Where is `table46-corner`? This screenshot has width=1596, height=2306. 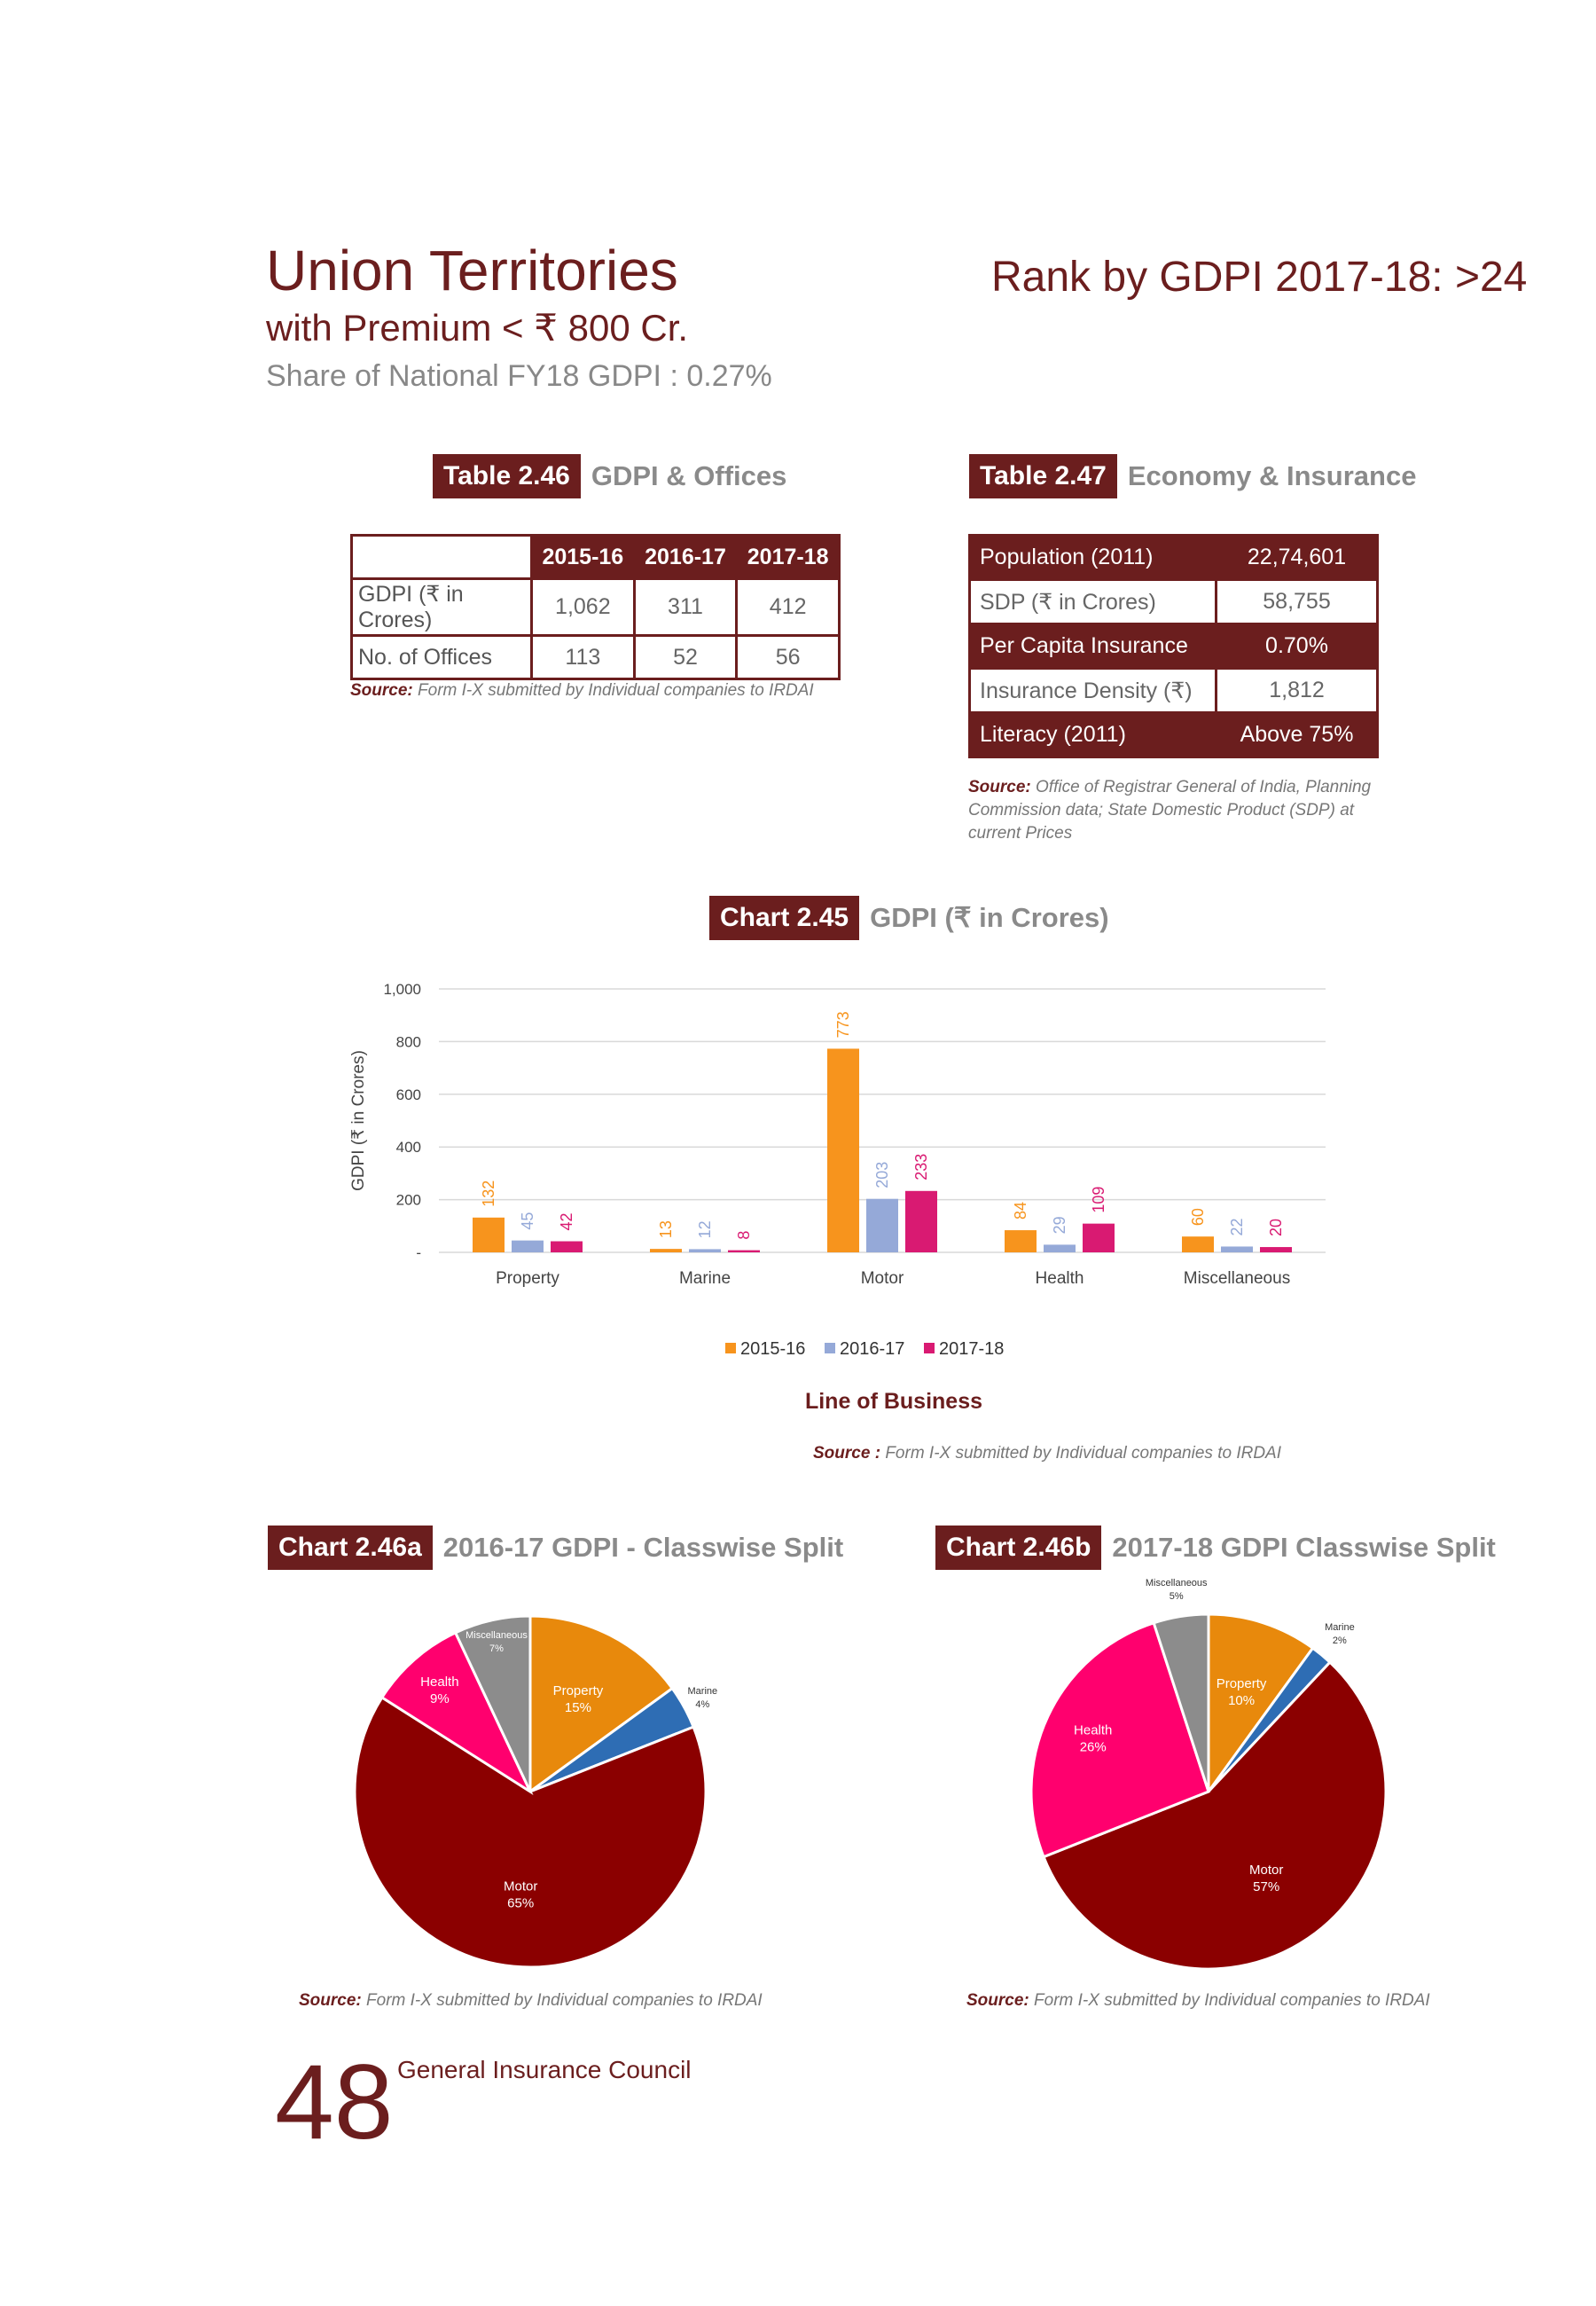 table46-corner is located at coordinates (442, 557).